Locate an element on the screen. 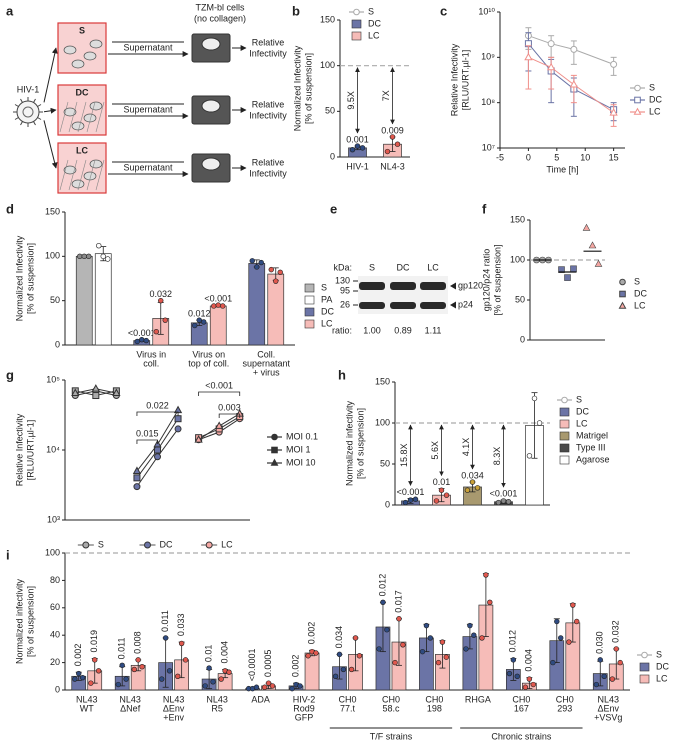 This screenshot has height=751, width=685. x-tick-label: supernatant is located at coordinates (266, 363).